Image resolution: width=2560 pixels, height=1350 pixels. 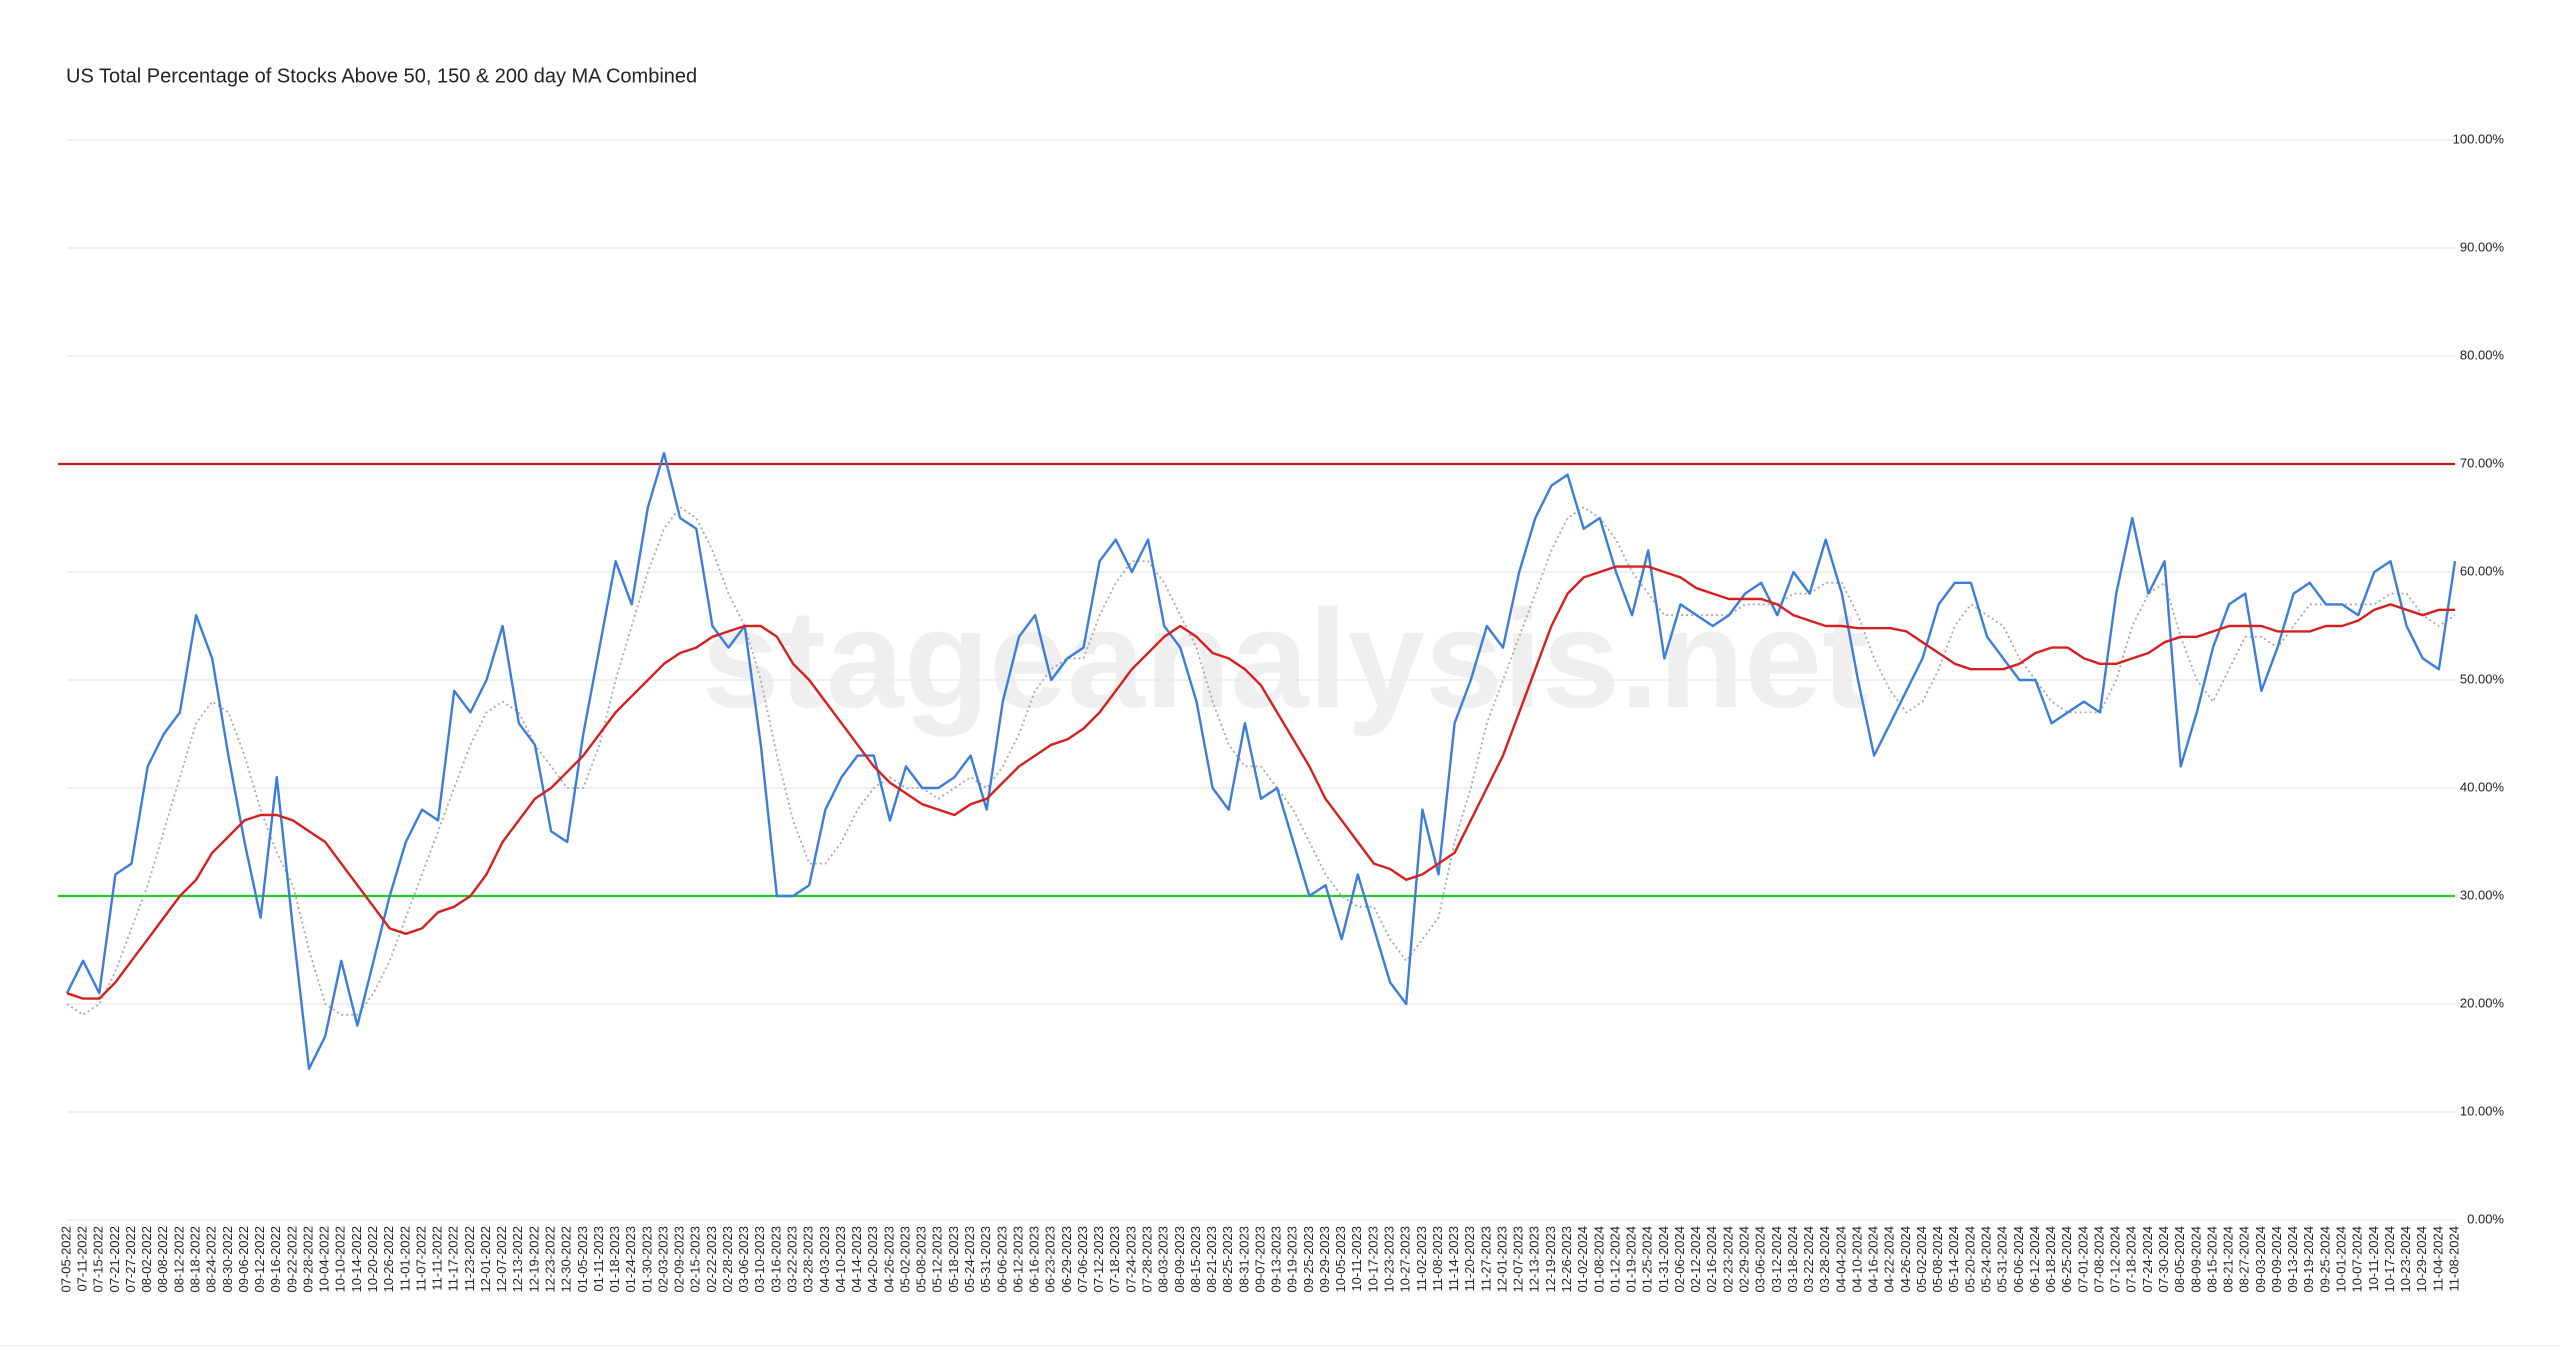 What do you see at coordinates (2276, 1259) in the screenshot?
I see `x-tick-label: 09-09-2024` at bounding box center [2276, 1259].